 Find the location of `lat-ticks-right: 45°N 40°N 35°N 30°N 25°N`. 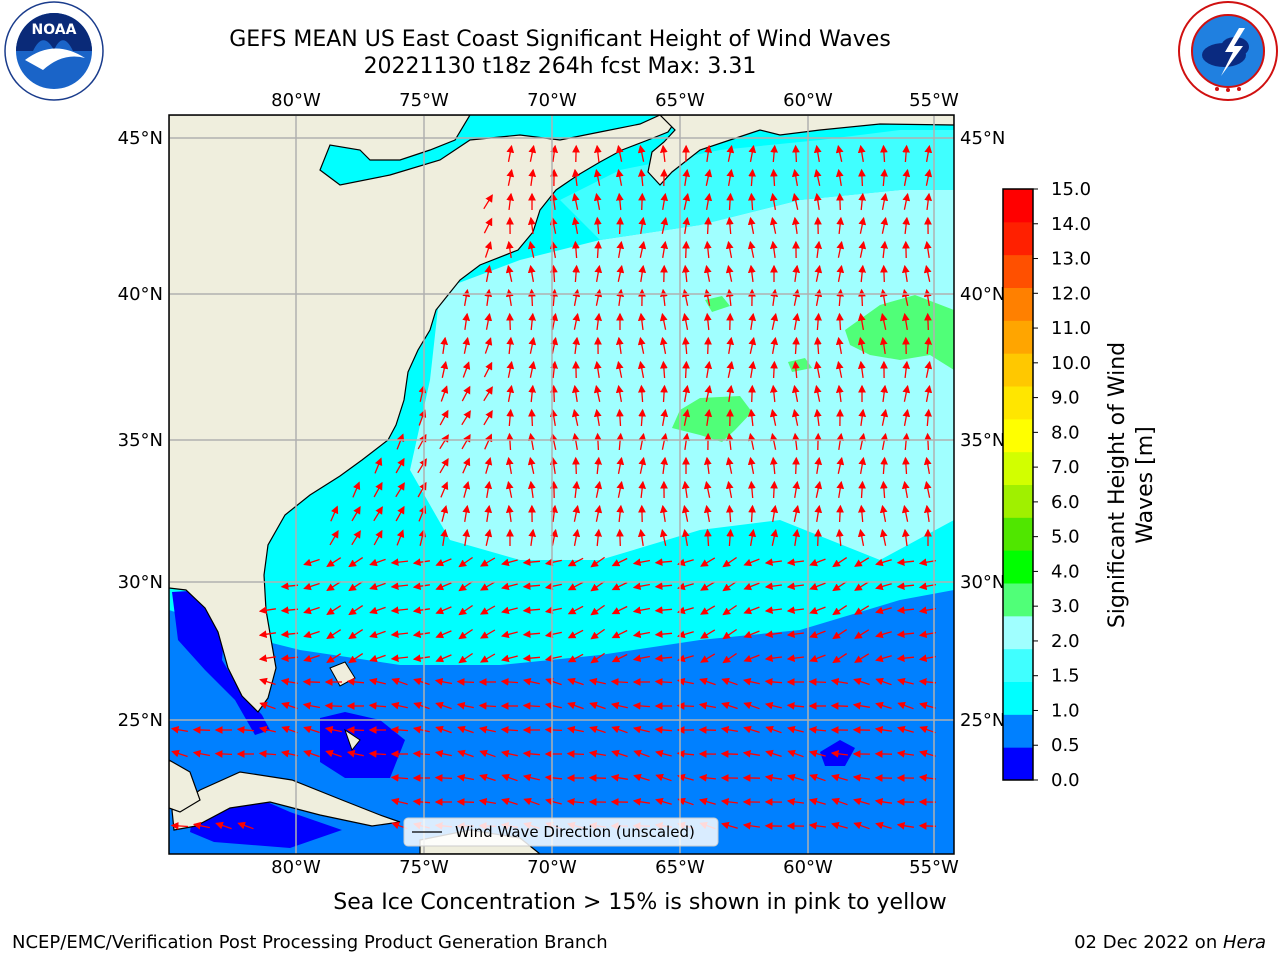

lat-ticks-right: 45°N 40°N 35°N 30°N 25°N is located at coordinates (982, 429).